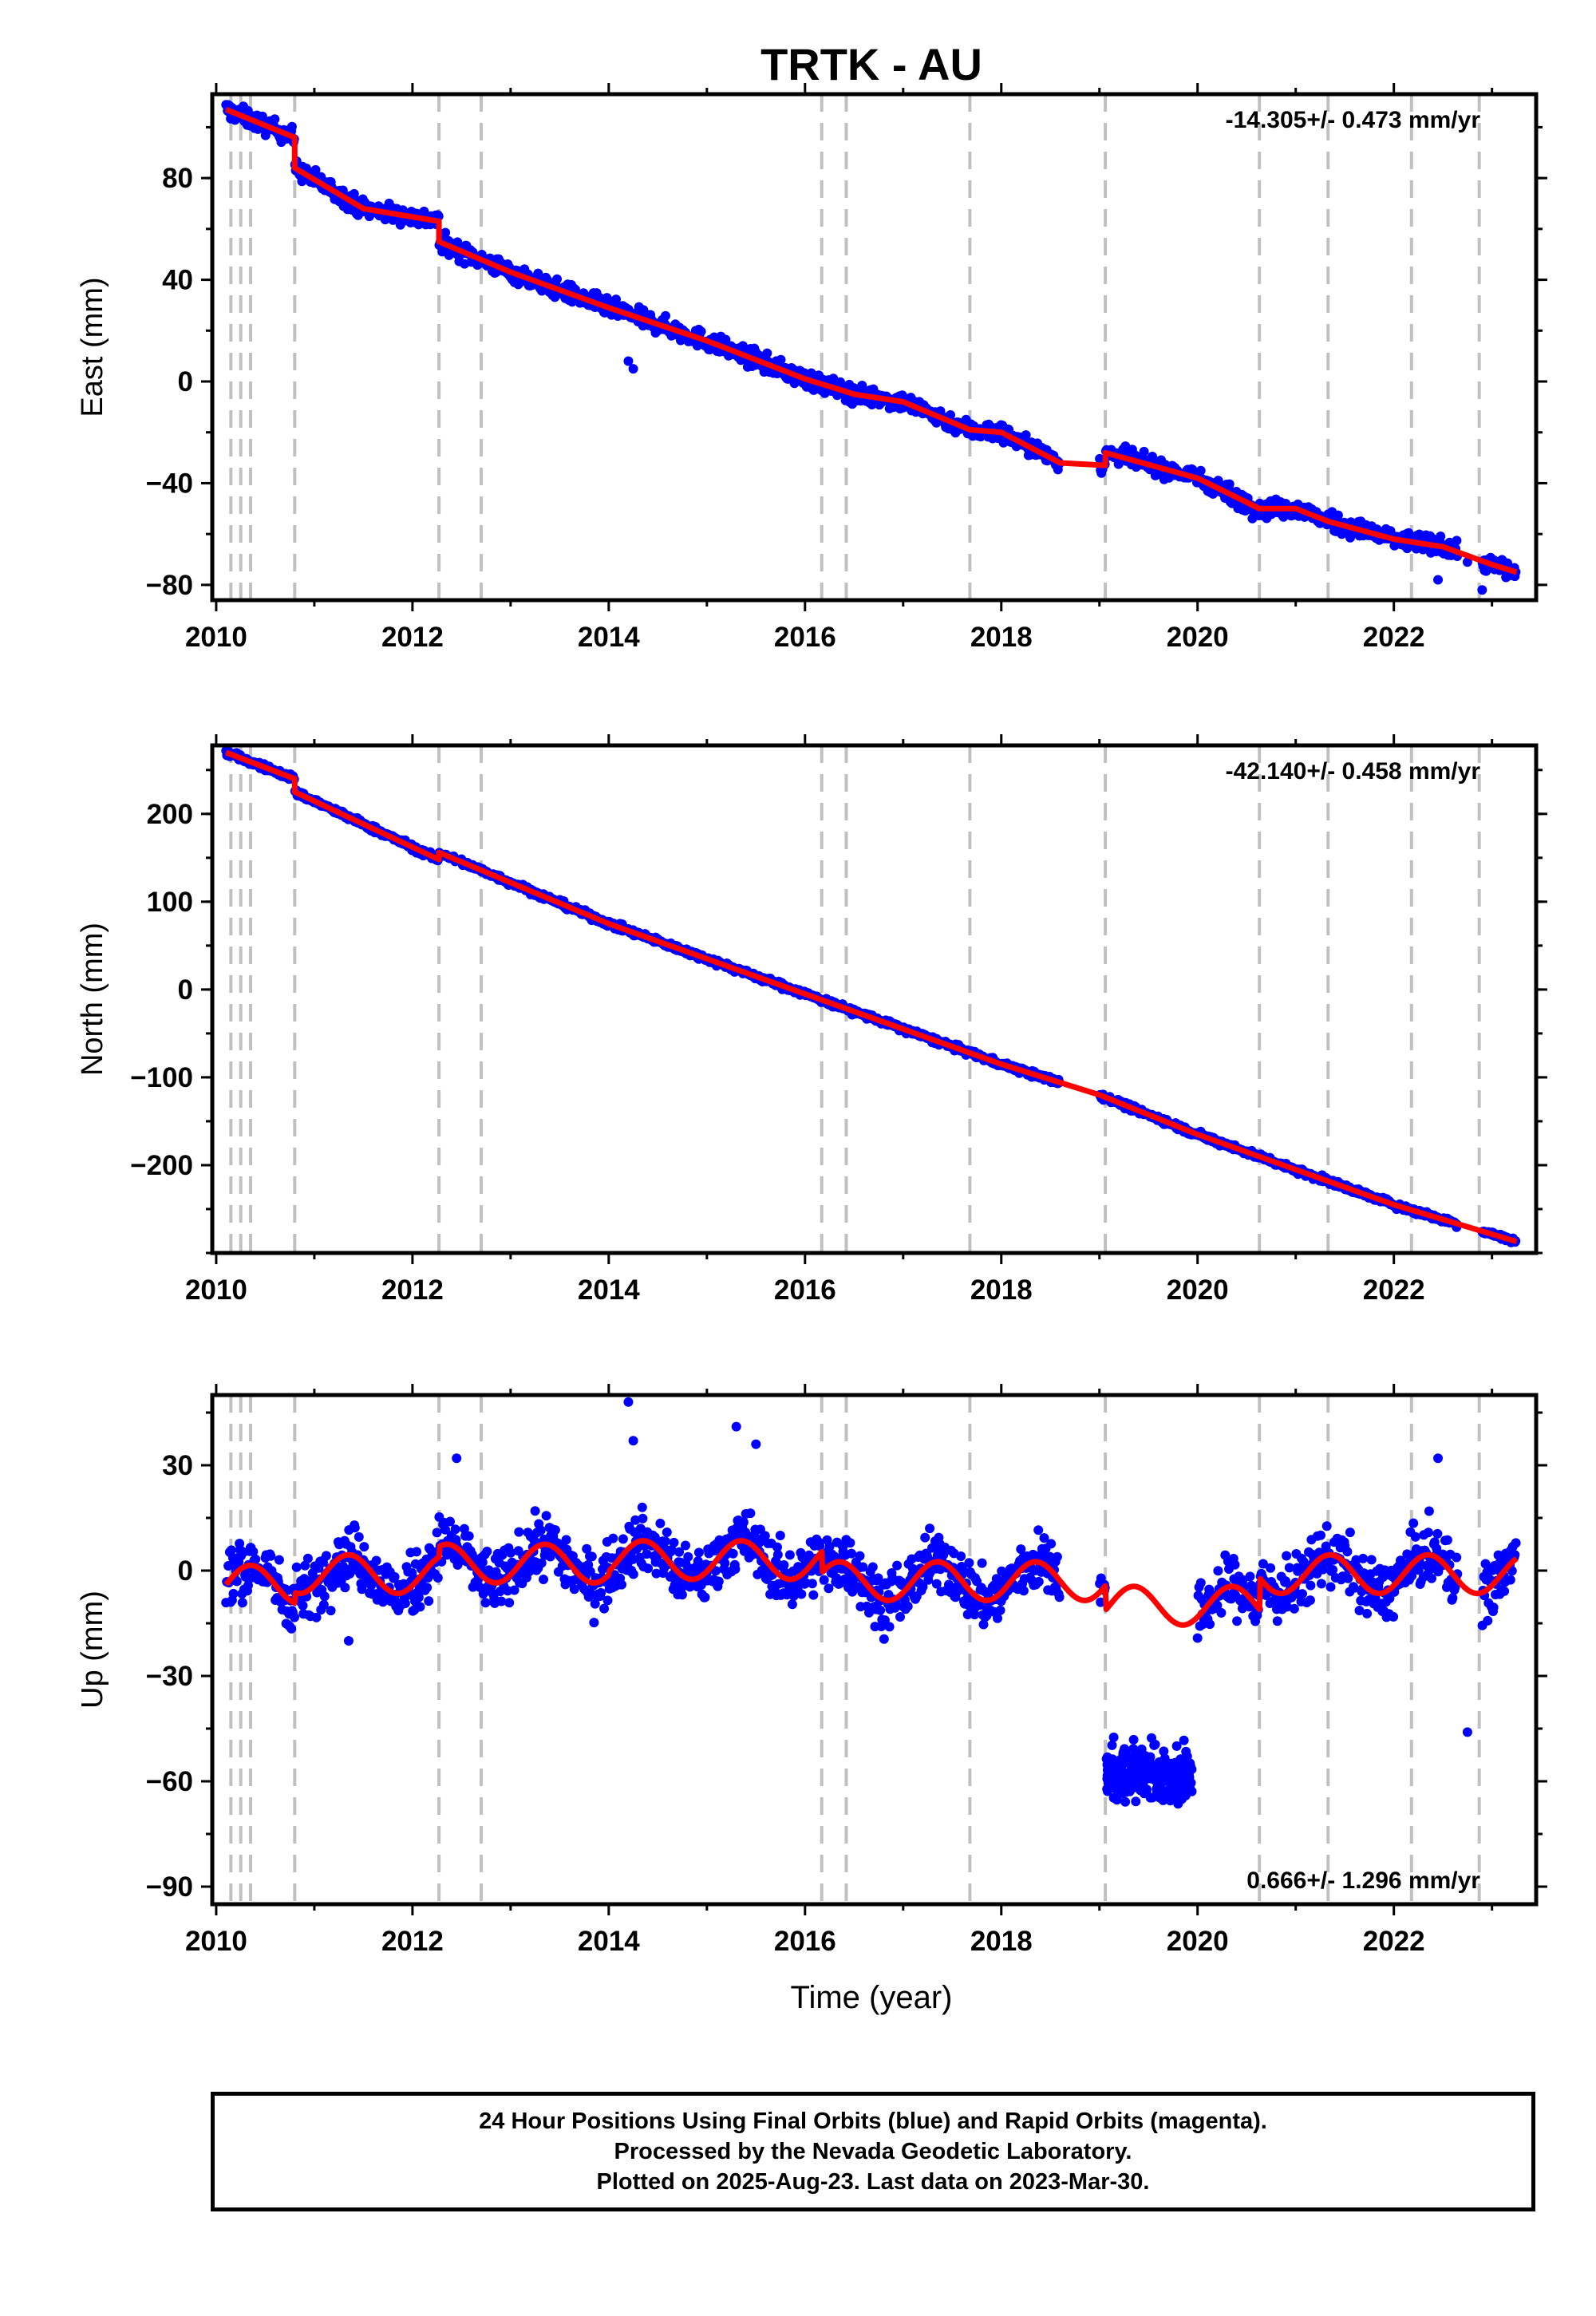 The image size is (1596, 2316). I want to click on y-tick-label: 100, so click(170, 902).